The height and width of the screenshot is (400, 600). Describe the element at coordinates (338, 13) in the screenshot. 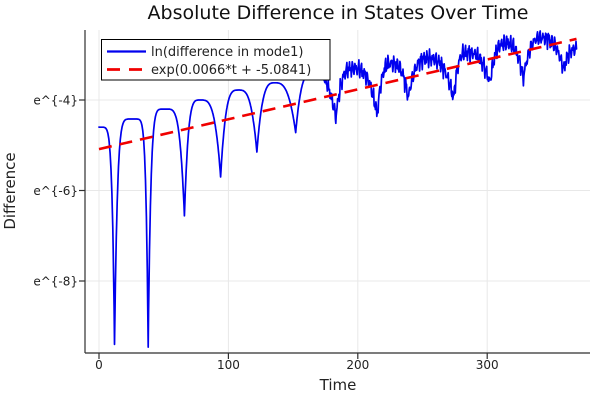

I see `chart-title: Absolute Difference in States Over Time` at that location.